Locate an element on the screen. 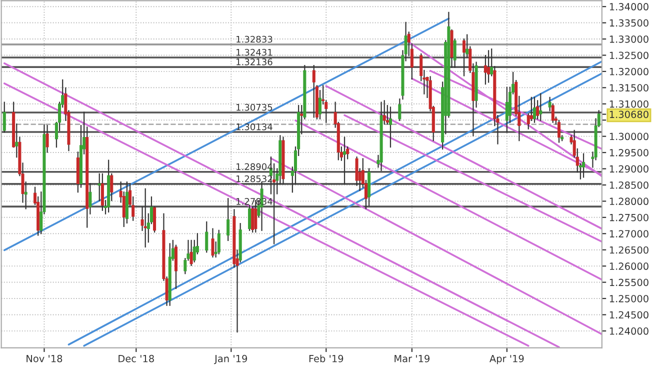  ref-line-label: 1.30735 is located at coordinates (254, 107).